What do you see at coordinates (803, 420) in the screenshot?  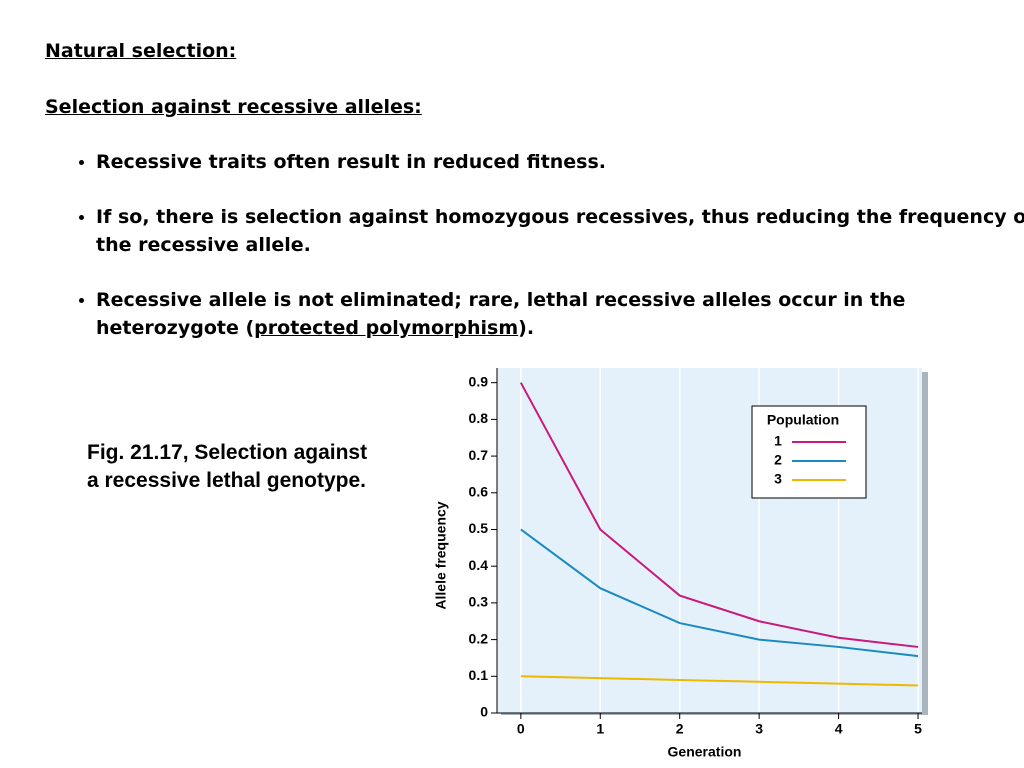 I see `legend-title: Population` at bounding box center [803, 420].